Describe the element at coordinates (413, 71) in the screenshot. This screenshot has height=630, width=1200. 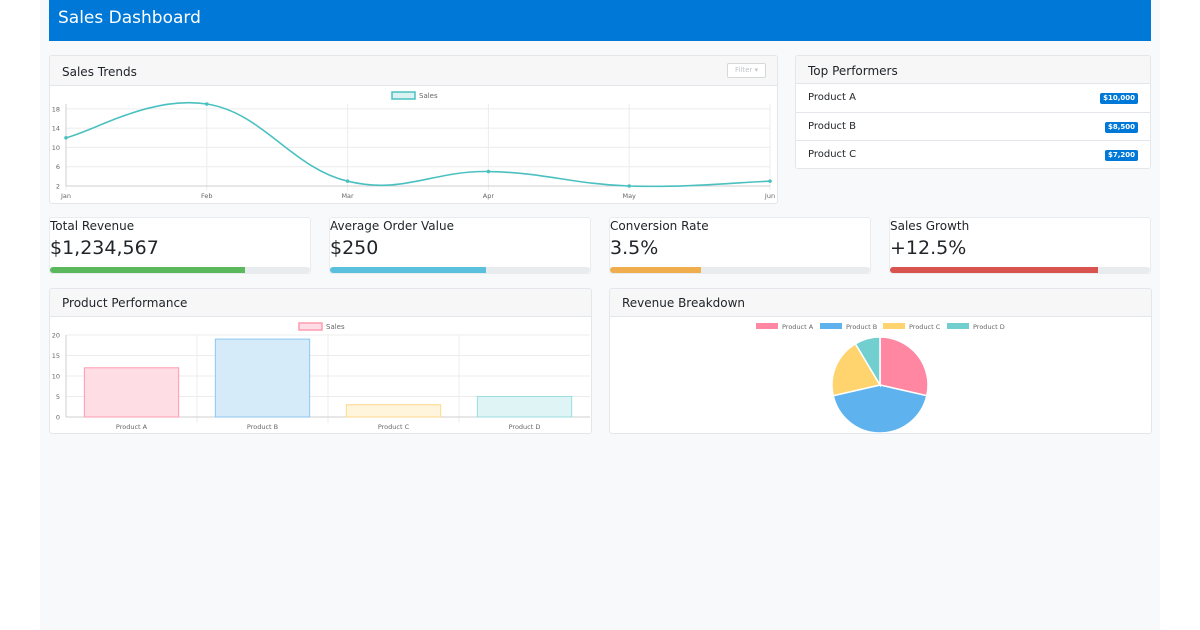
I see `sales-trends-header: Sales Trends Filter ▾` at that location.